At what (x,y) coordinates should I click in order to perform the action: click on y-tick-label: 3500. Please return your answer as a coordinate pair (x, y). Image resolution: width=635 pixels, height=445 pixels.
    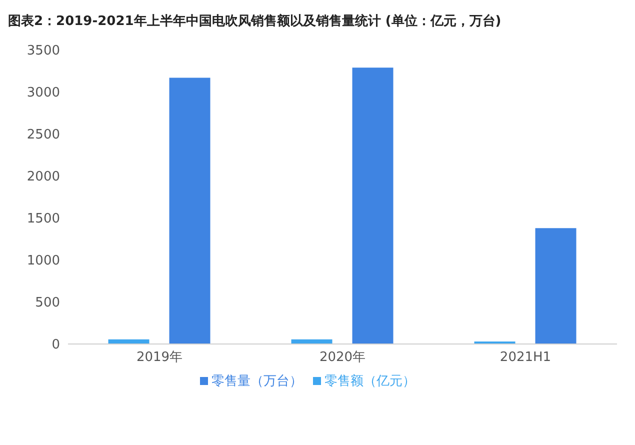
    Looking at the image, I should click on (43, 51).